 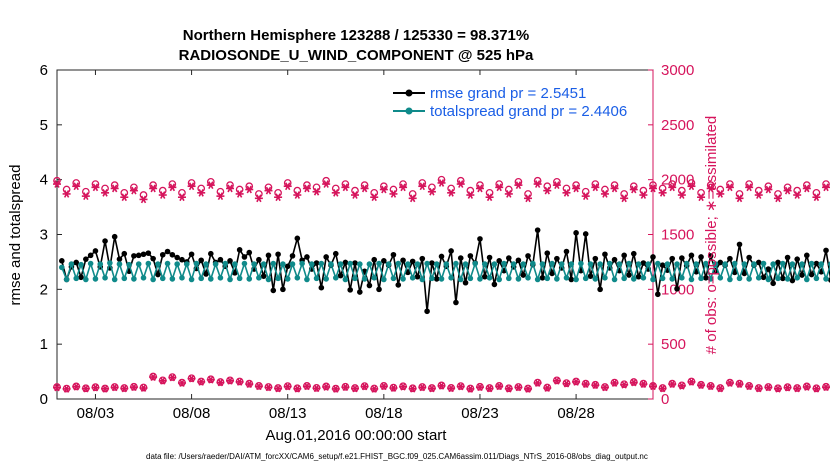 What do you see at coordinates (44, 70) in the screenshot?
I see `y-left-tick-label: 6` at bounding box center [44, 70].